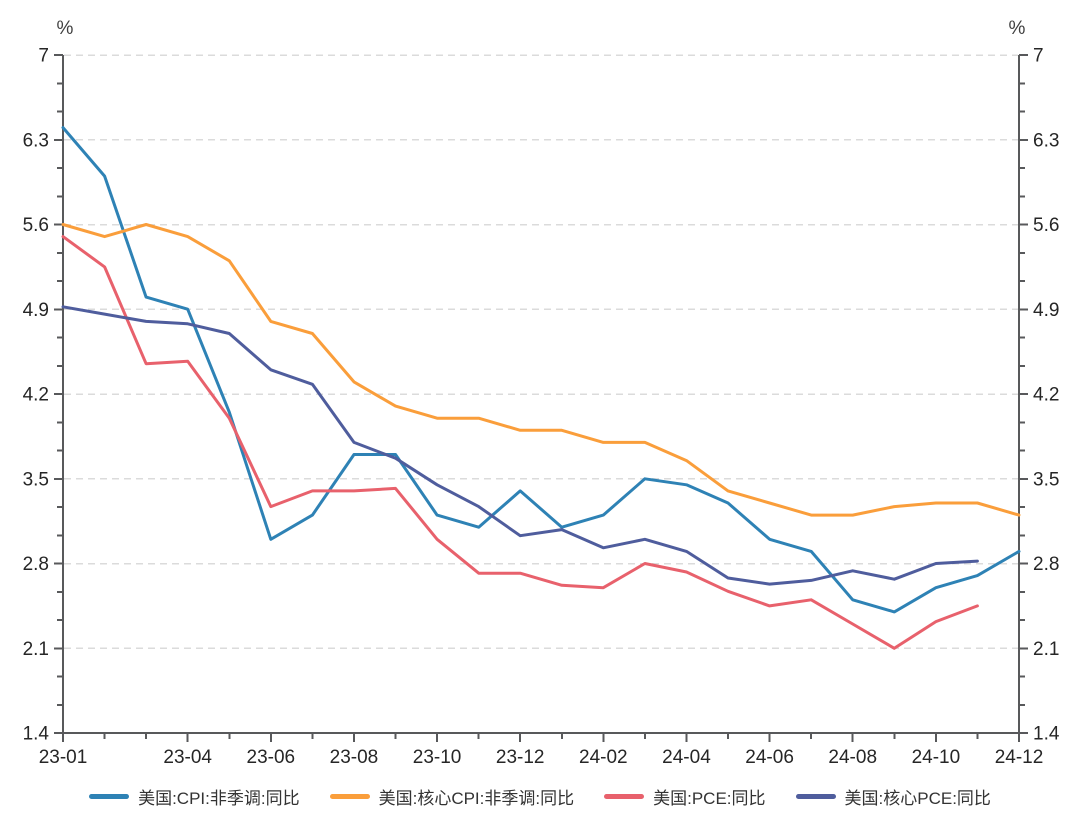 The width and height of the screenshot is (1080, 820). What do you see at coordinates (354, 757) in the screenshot?
I see `x-axis-label: 23-08` at bounding box center [354, 757].